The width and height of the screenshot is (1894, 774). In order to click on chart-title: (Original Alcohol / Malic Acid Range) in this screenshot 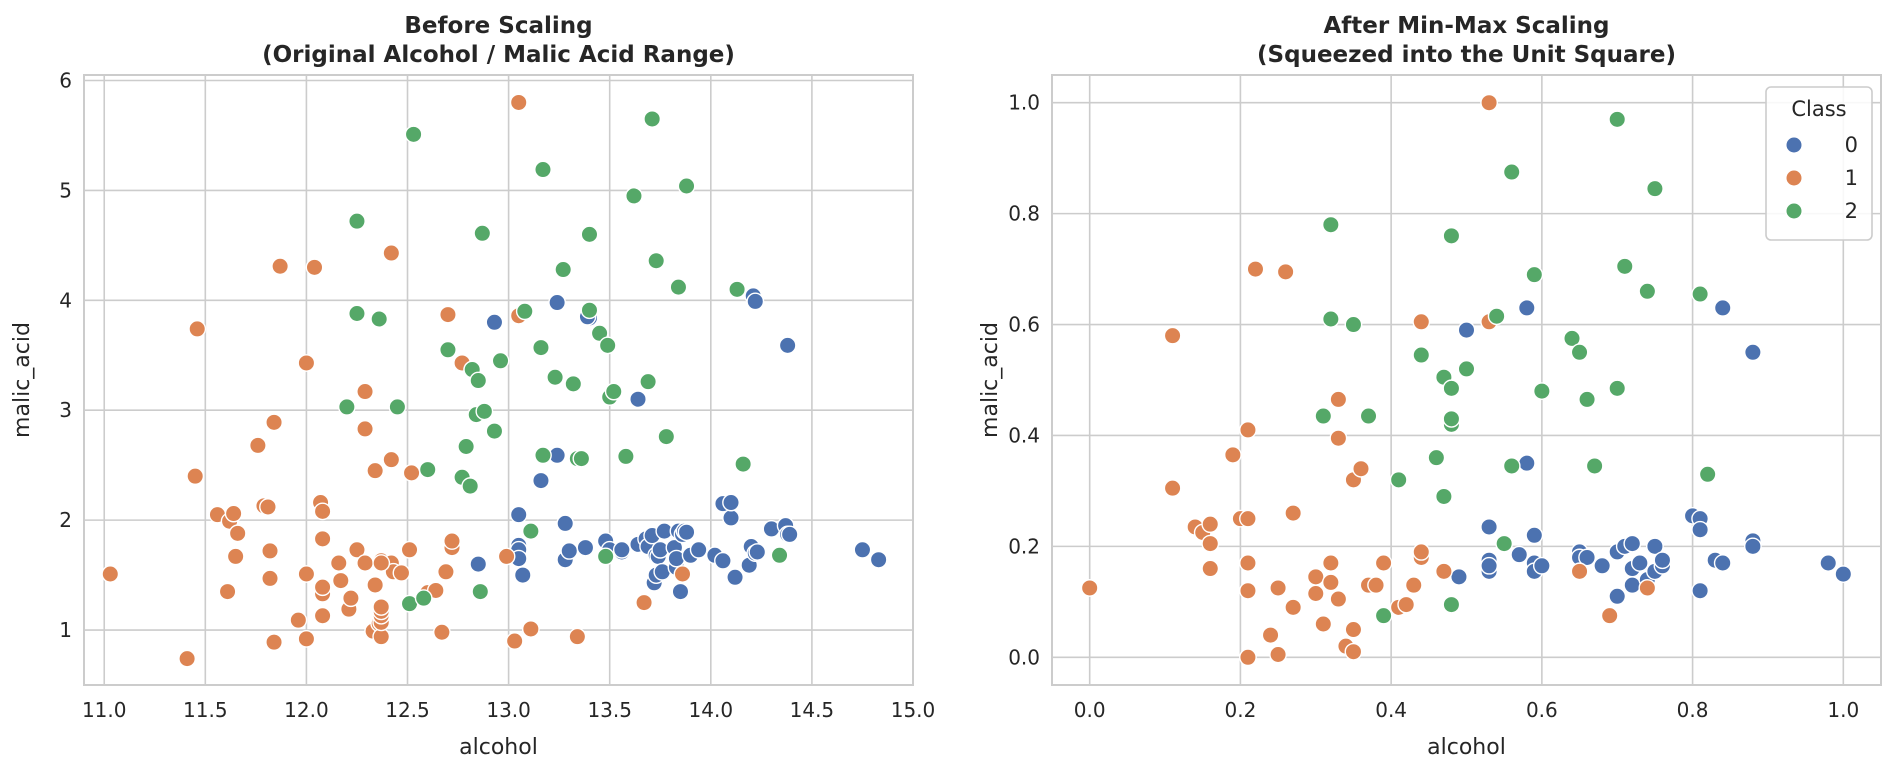, I will do `click(498, 55)`.